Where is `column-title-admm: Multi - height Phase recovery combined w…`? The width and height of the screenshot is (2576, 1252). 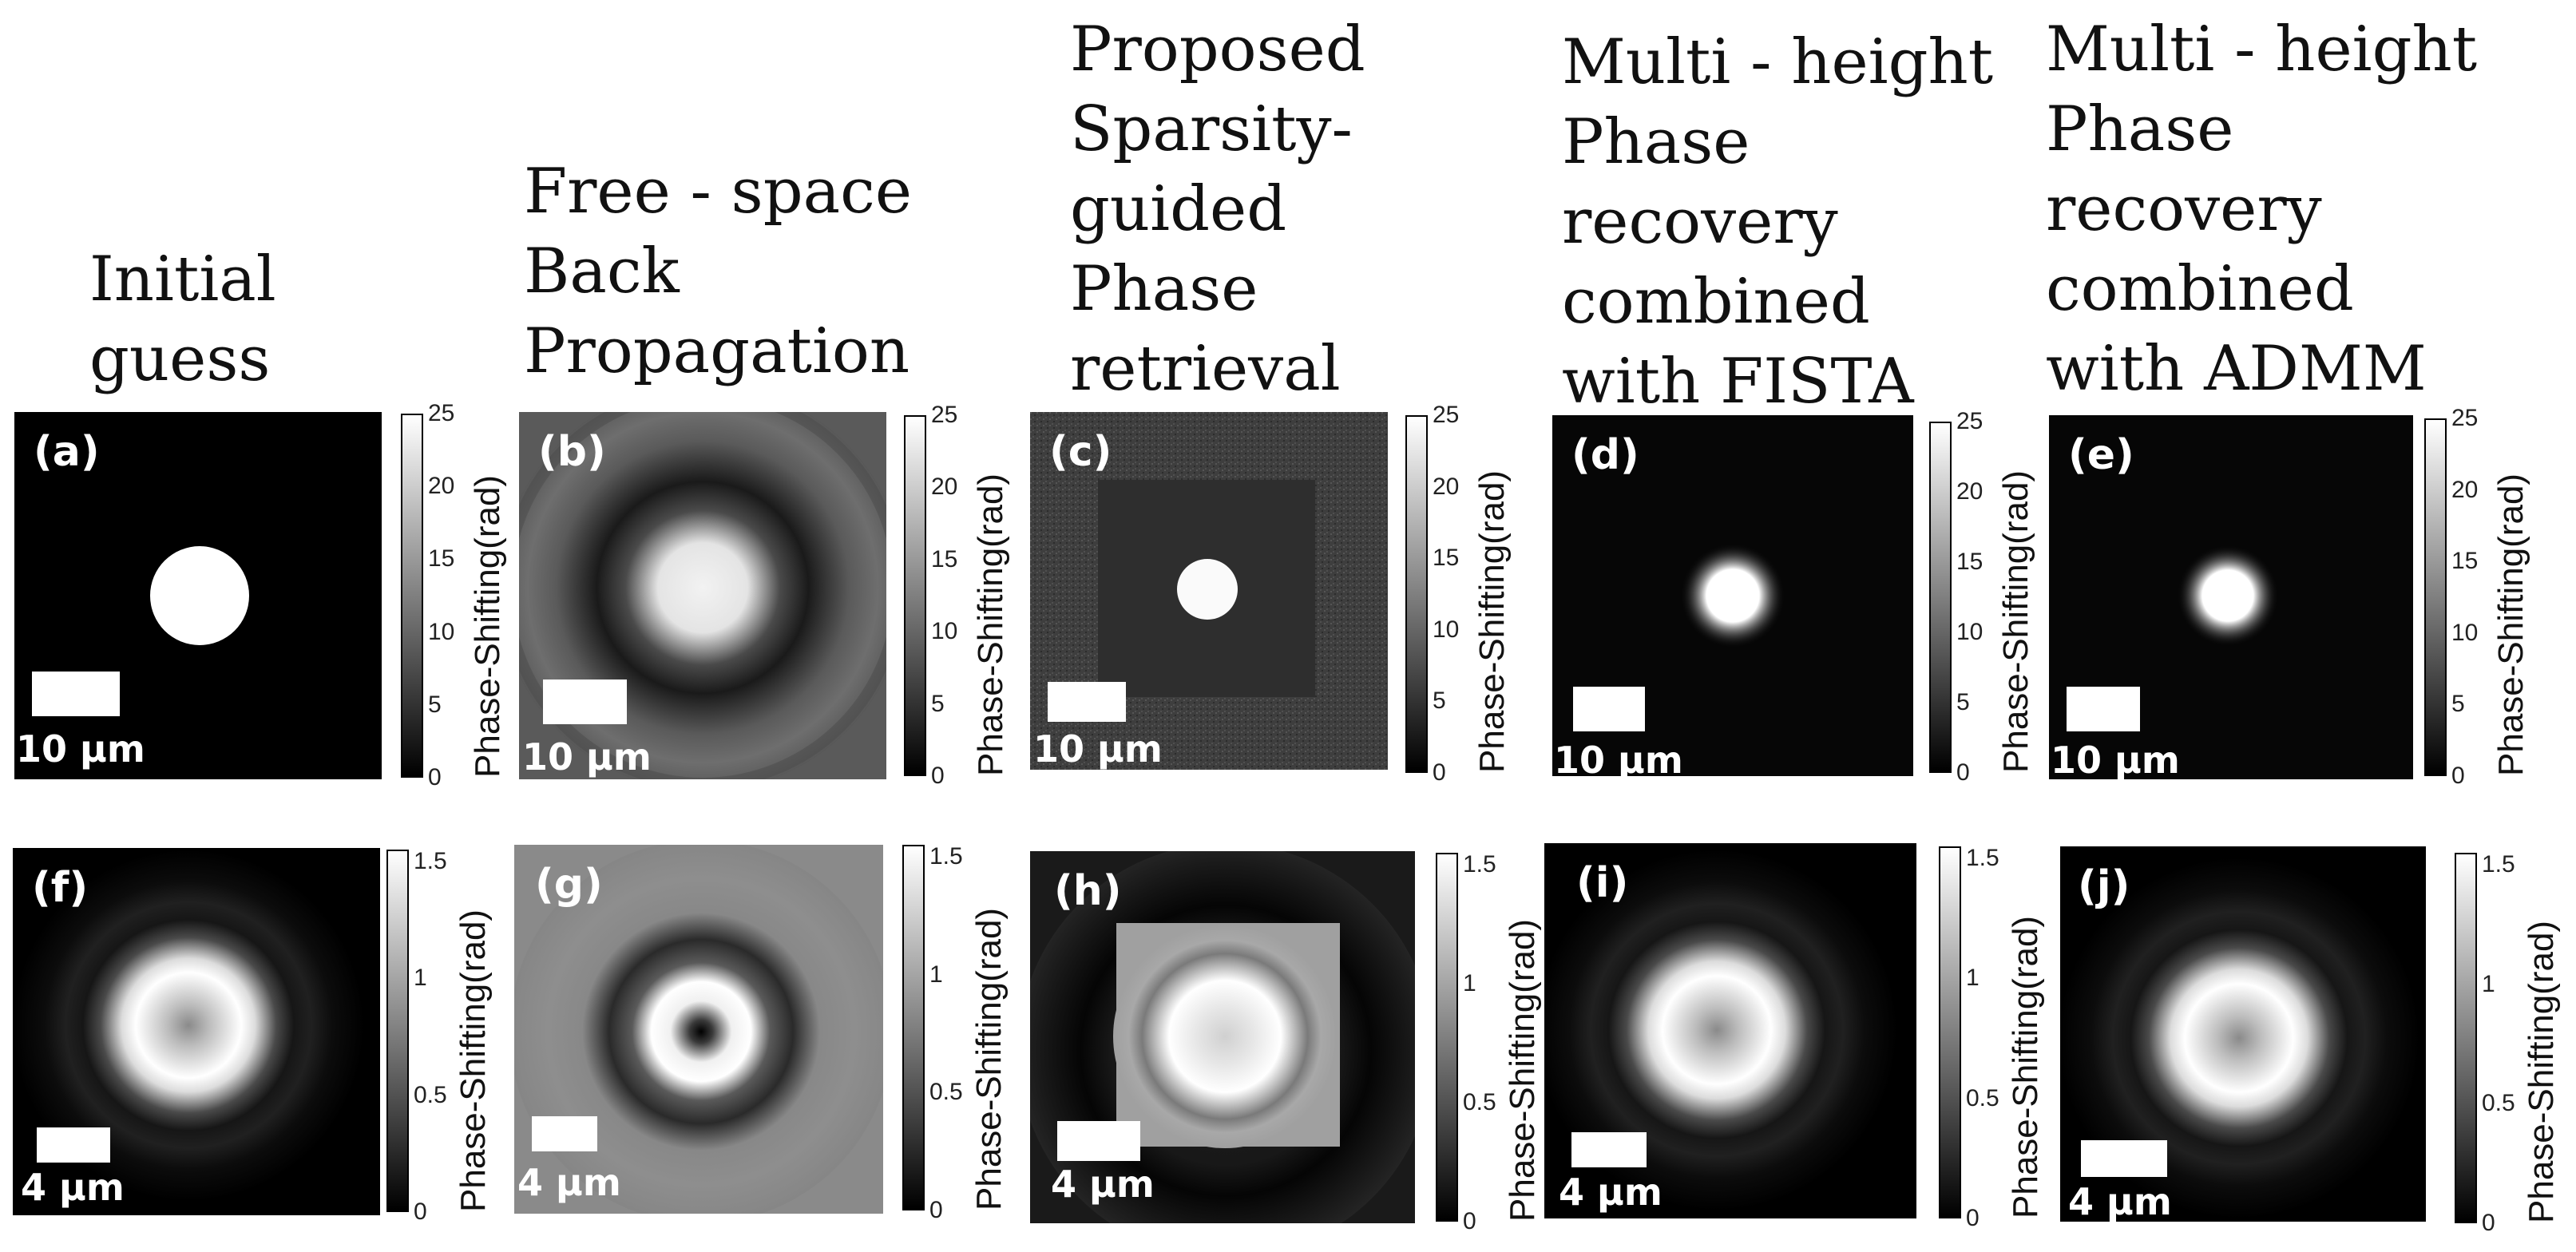 column-title-admm: Multi - height Phase recovery combined w… is located at coordinates (2261, 209).